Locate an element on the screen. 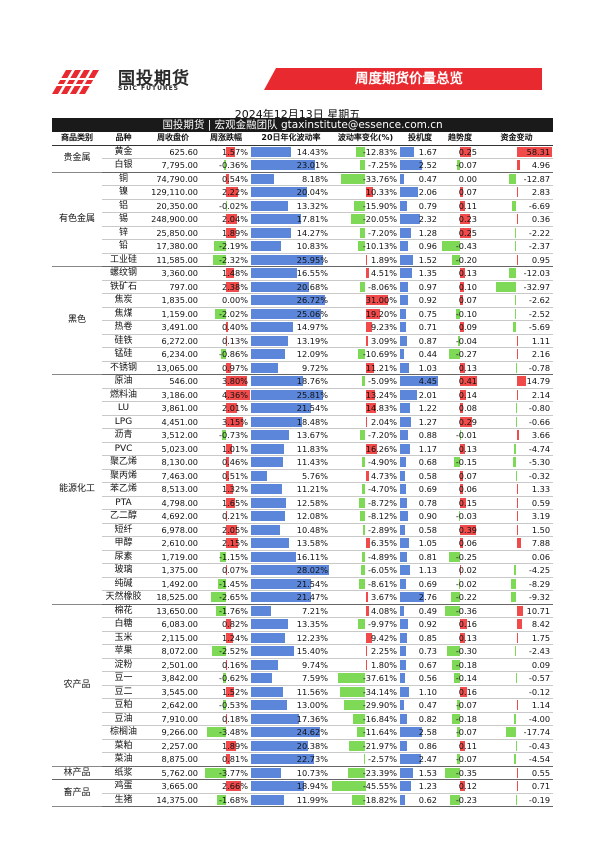 The width and height of the screenshot is (595, 842). bar-cell: 0.85 is located at coordinates (420, 638).